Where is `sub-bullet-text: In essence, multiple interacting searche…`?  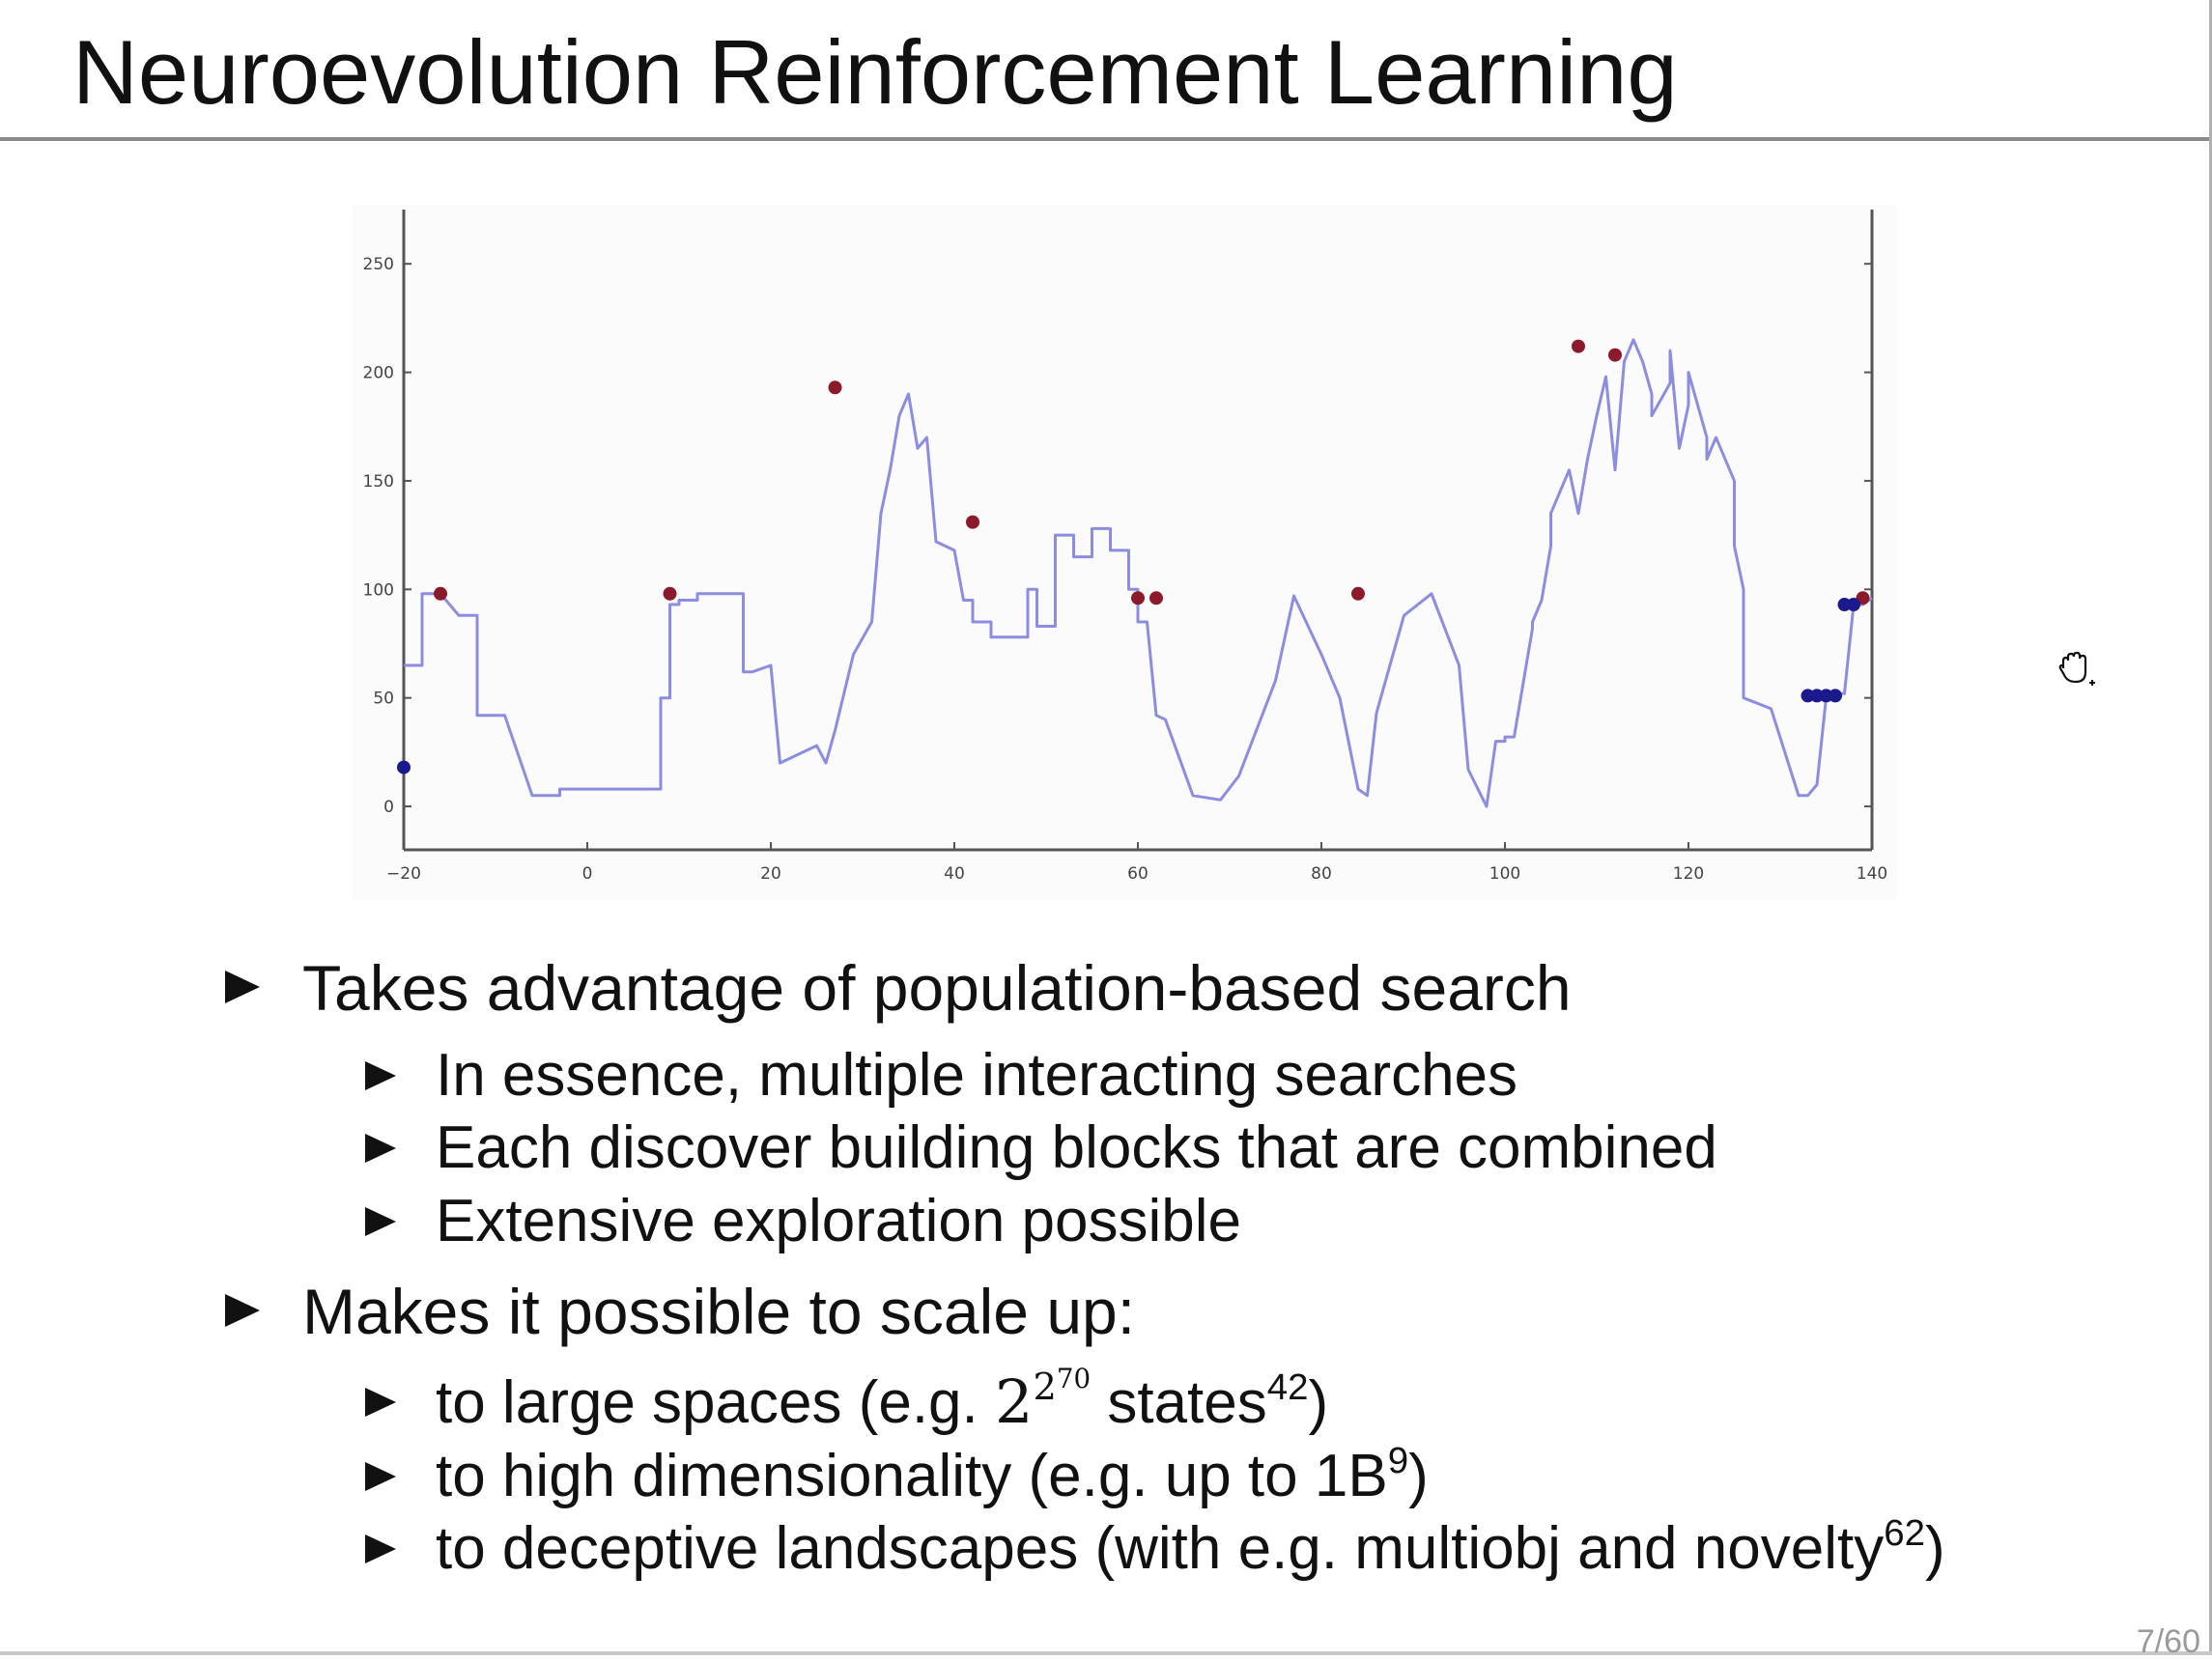
sub-bullet-text: In essence, multiple interacting searche… is located at coordinates (977, 1075).